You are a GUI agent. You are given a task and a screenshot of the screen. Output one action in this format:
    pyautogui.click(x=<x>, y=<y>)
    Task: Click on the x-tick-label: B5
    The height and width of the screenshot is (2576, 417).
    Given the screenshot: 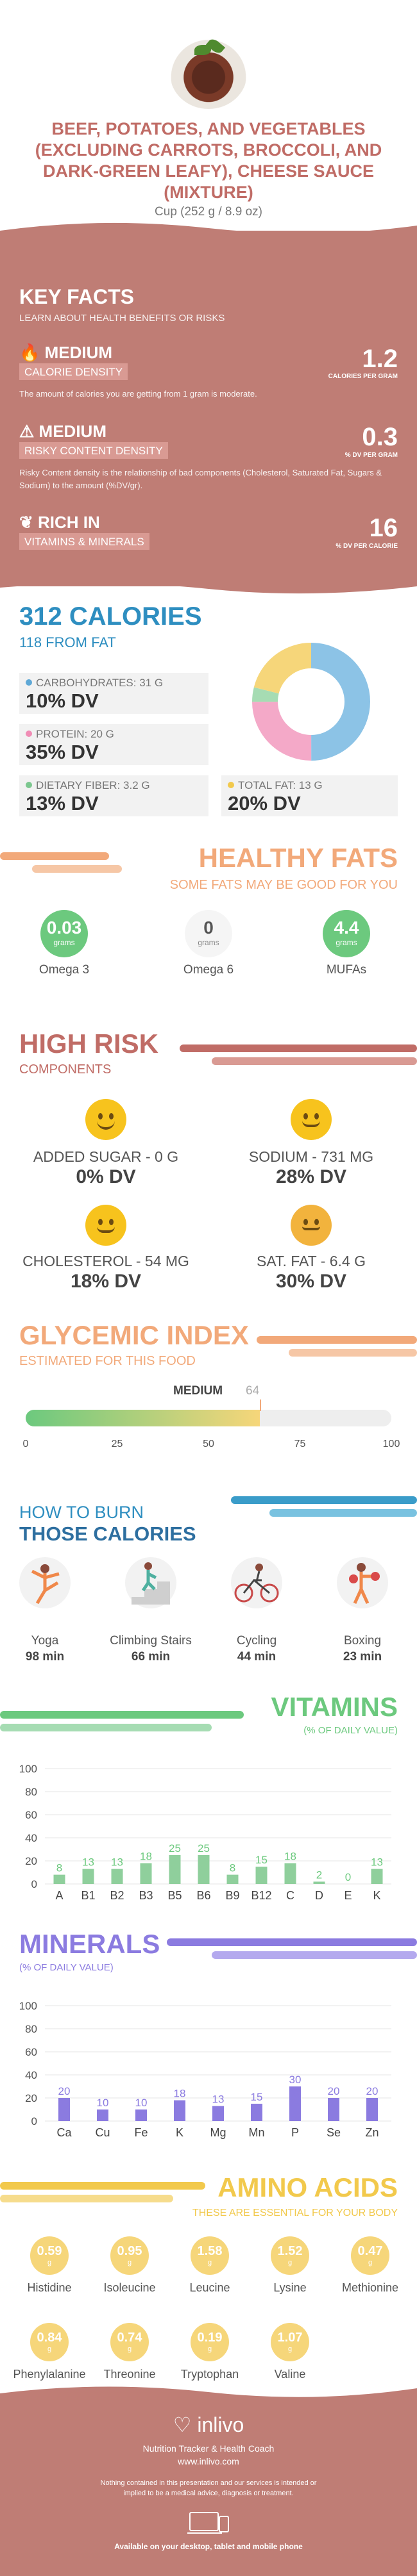 What is the action you would take?
    pyautogui.click(x=174, y=1895)
    